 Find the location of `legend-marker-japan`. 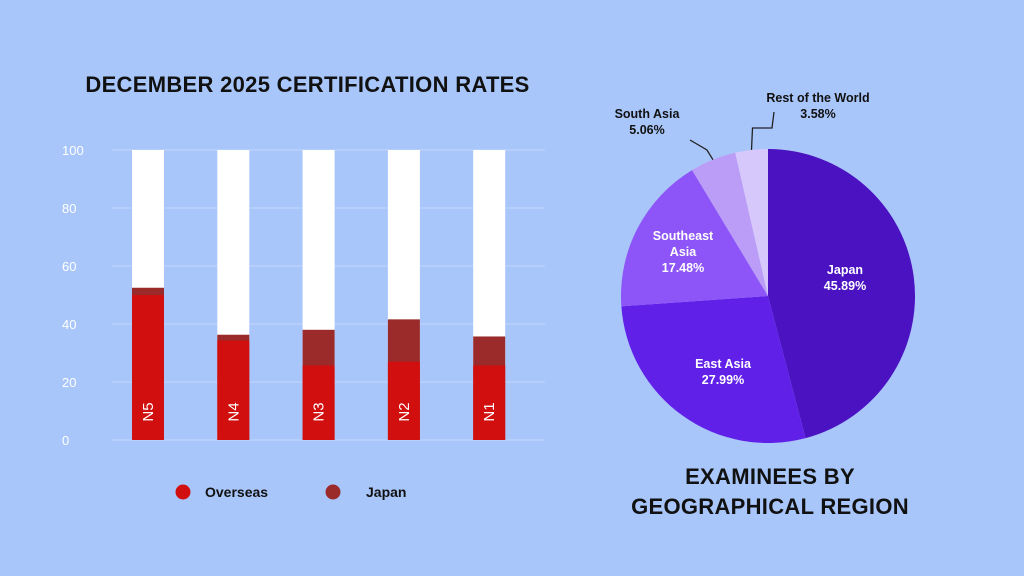

legend-marker-japan is located at coordinates (333, 492).